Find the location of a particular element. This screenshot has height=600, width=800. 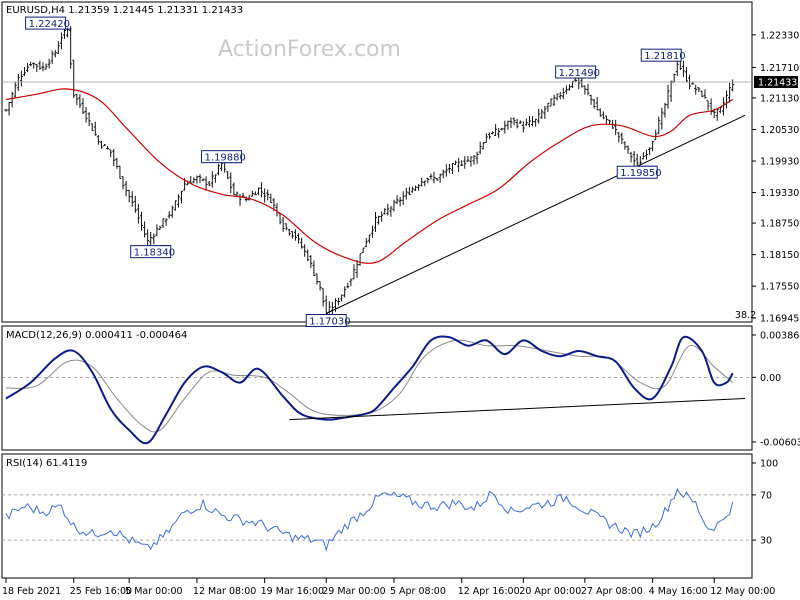

rsi-header: RSI(14) 61.4119 is located at coordinates (46, 463).